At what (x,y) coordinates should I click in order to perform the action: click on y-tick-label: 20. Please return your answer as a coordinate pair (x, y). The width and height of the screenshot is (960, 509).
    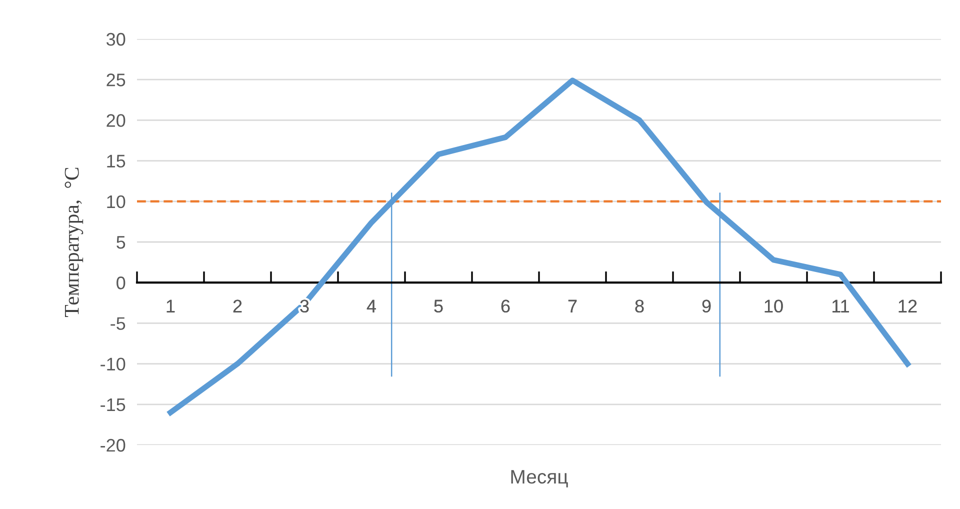
    Looking at the image, I should click on (116, 120).